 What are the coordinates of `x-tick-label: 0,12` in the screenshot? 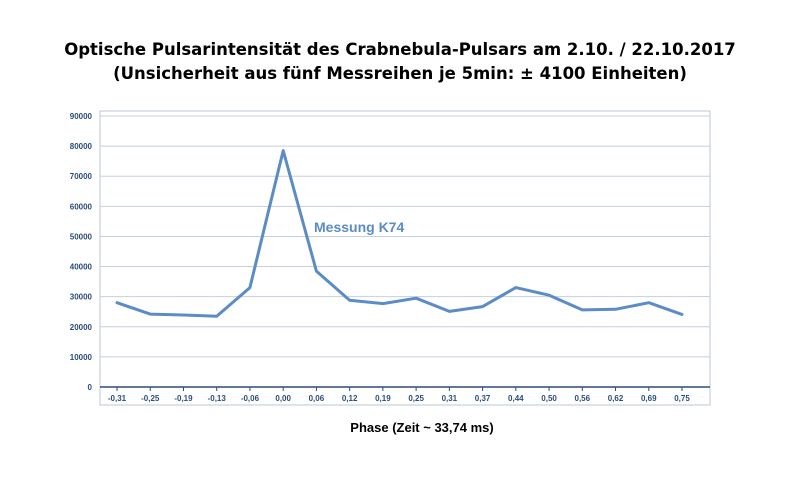 It's located at (350, 398).